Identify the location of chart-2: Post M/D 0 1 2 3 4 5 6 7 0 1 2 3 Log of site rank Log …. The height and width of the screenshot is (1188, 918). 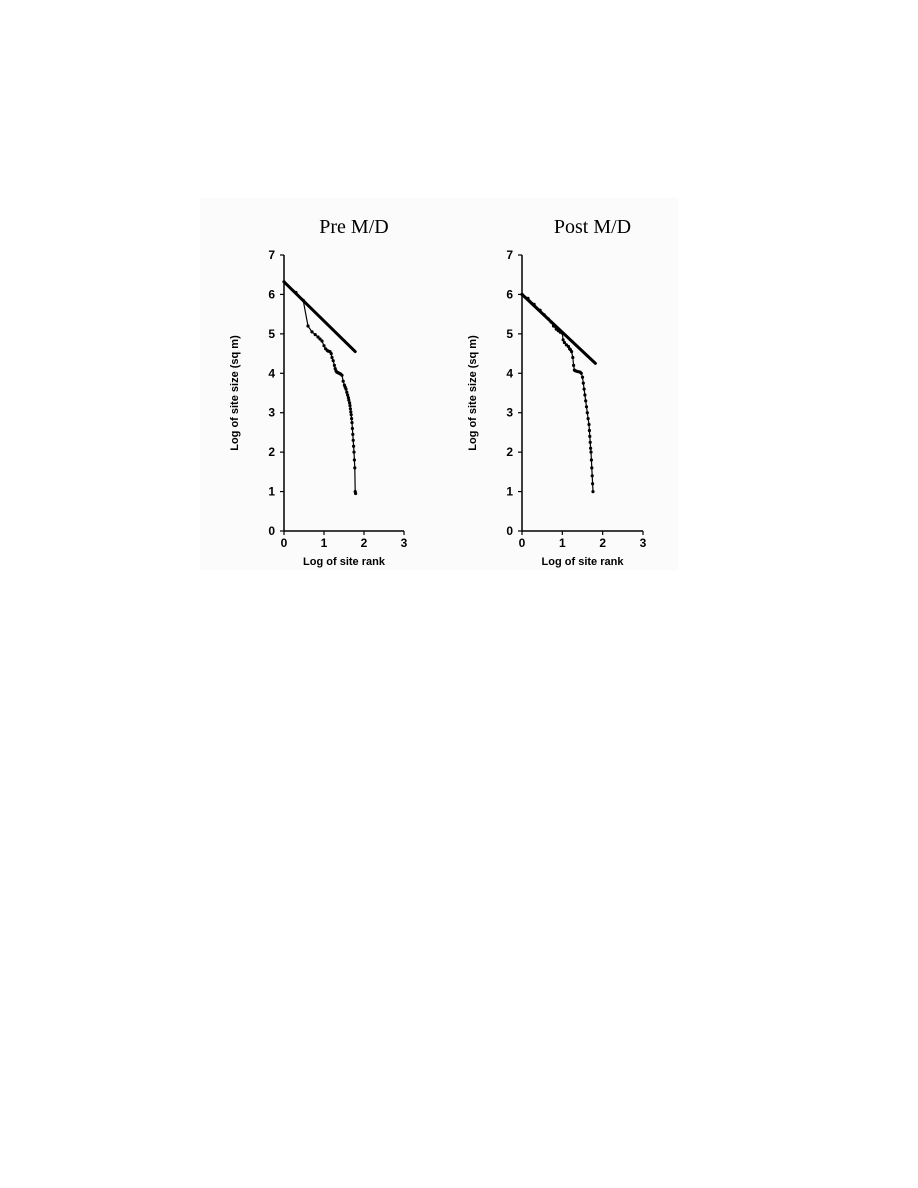
(557, 392).